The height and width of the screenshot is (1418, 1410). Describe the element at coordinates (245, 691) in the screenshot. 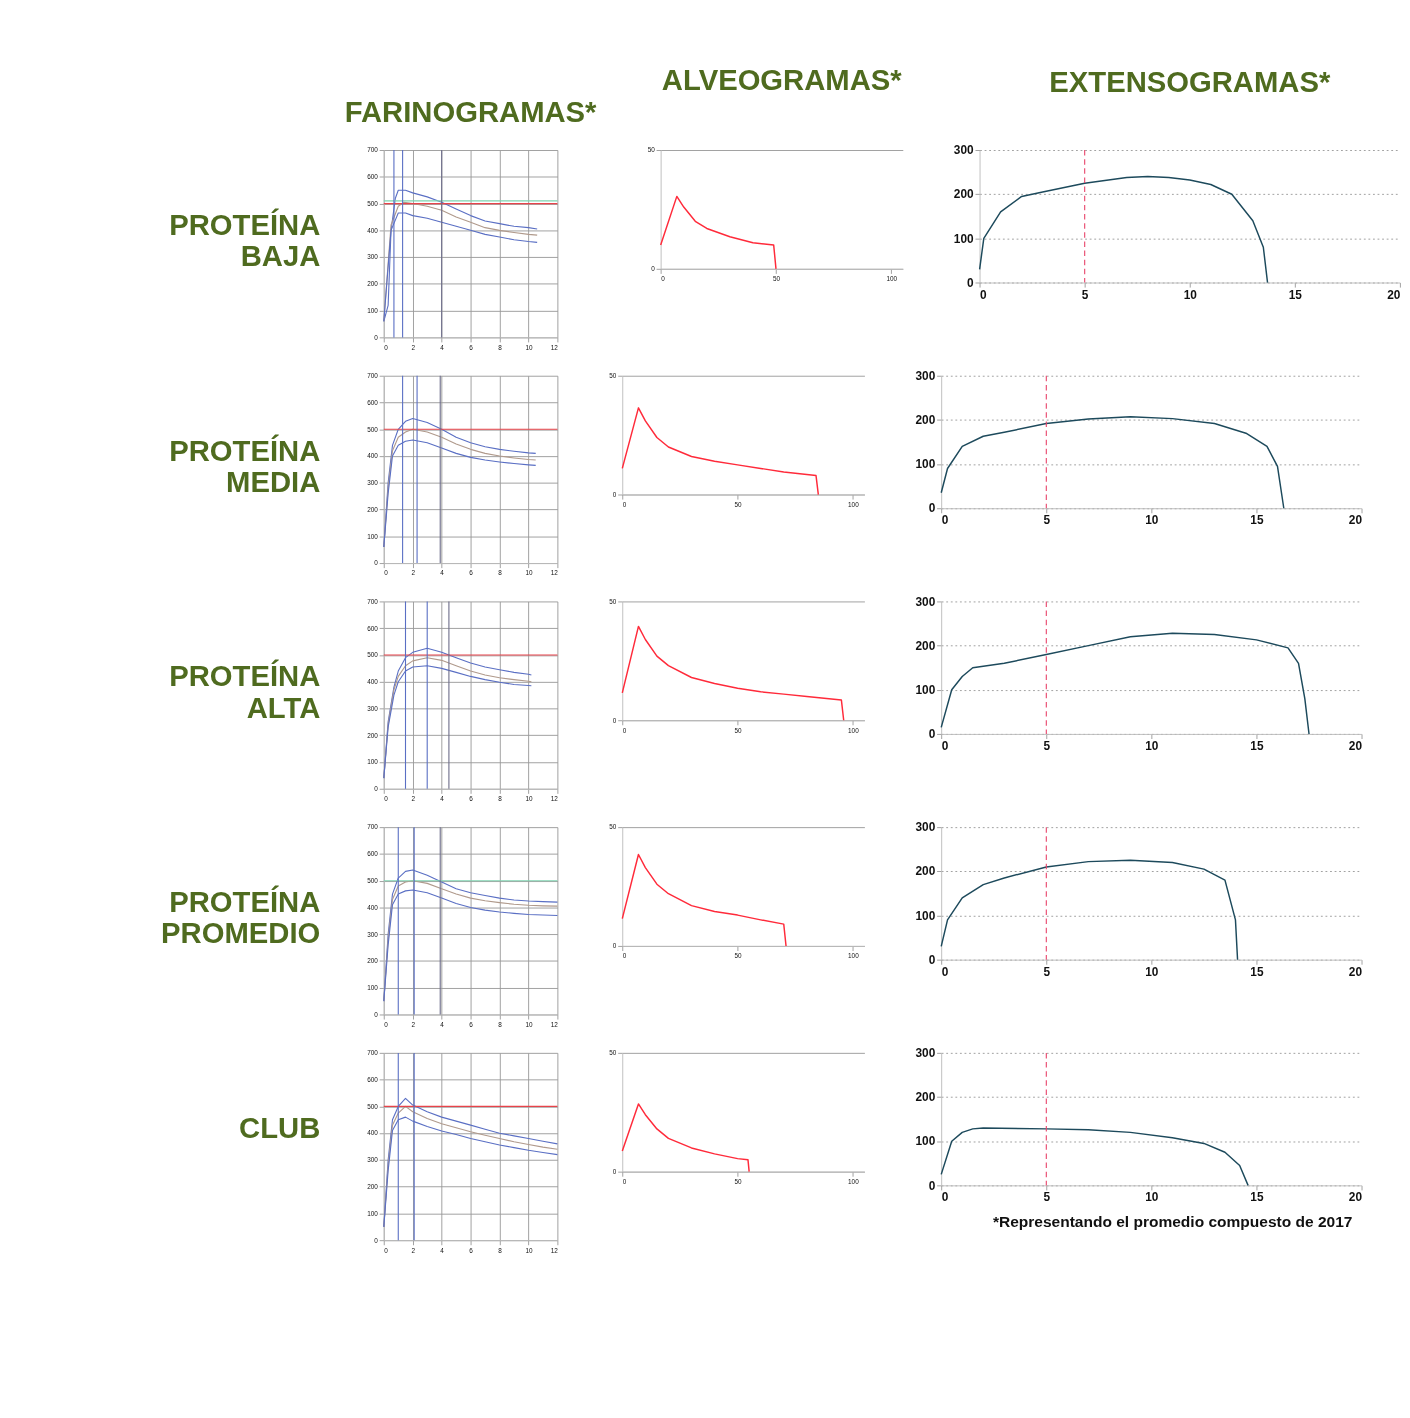

I see `y-axis-title: PROTEÍNA ALTA` at that location.